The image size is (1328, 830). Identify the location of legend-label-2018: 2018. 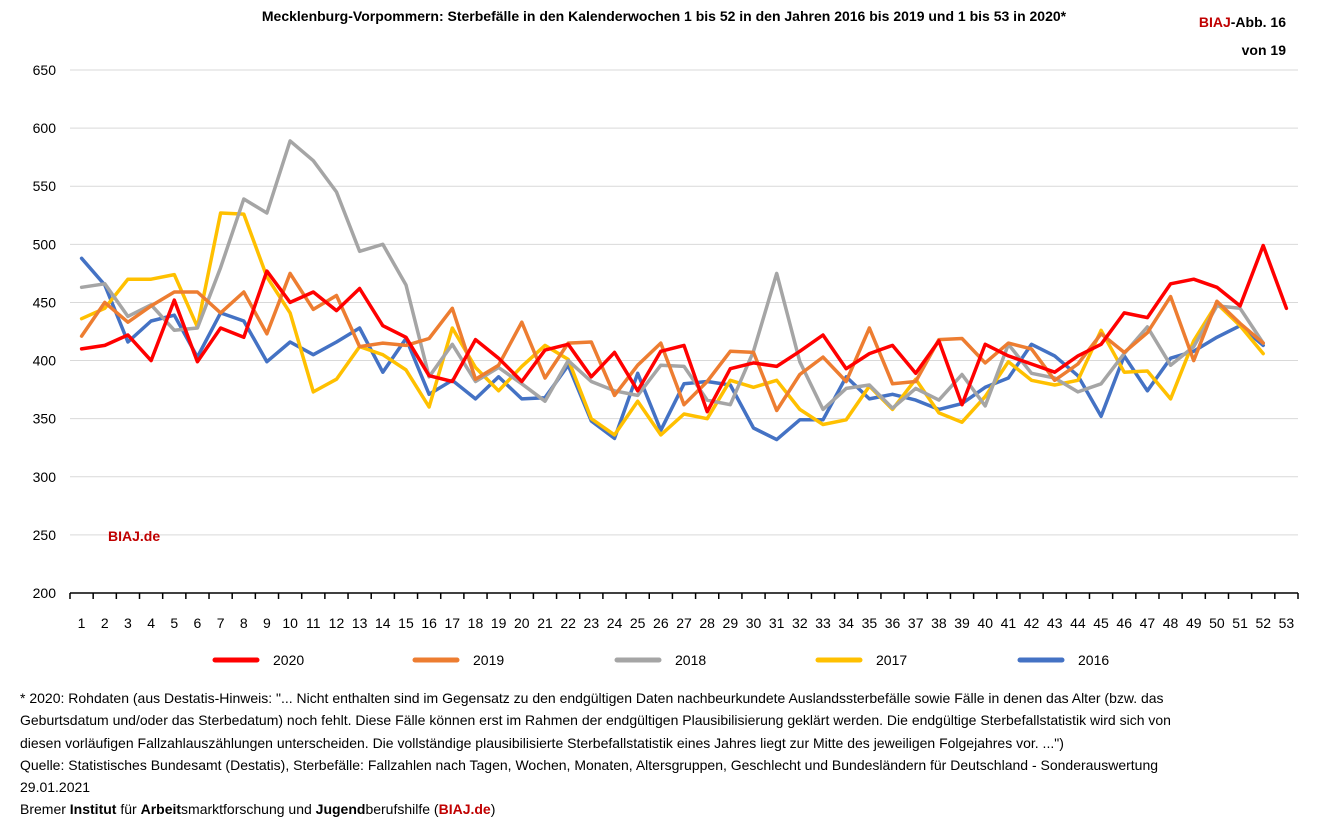
(690, 660).